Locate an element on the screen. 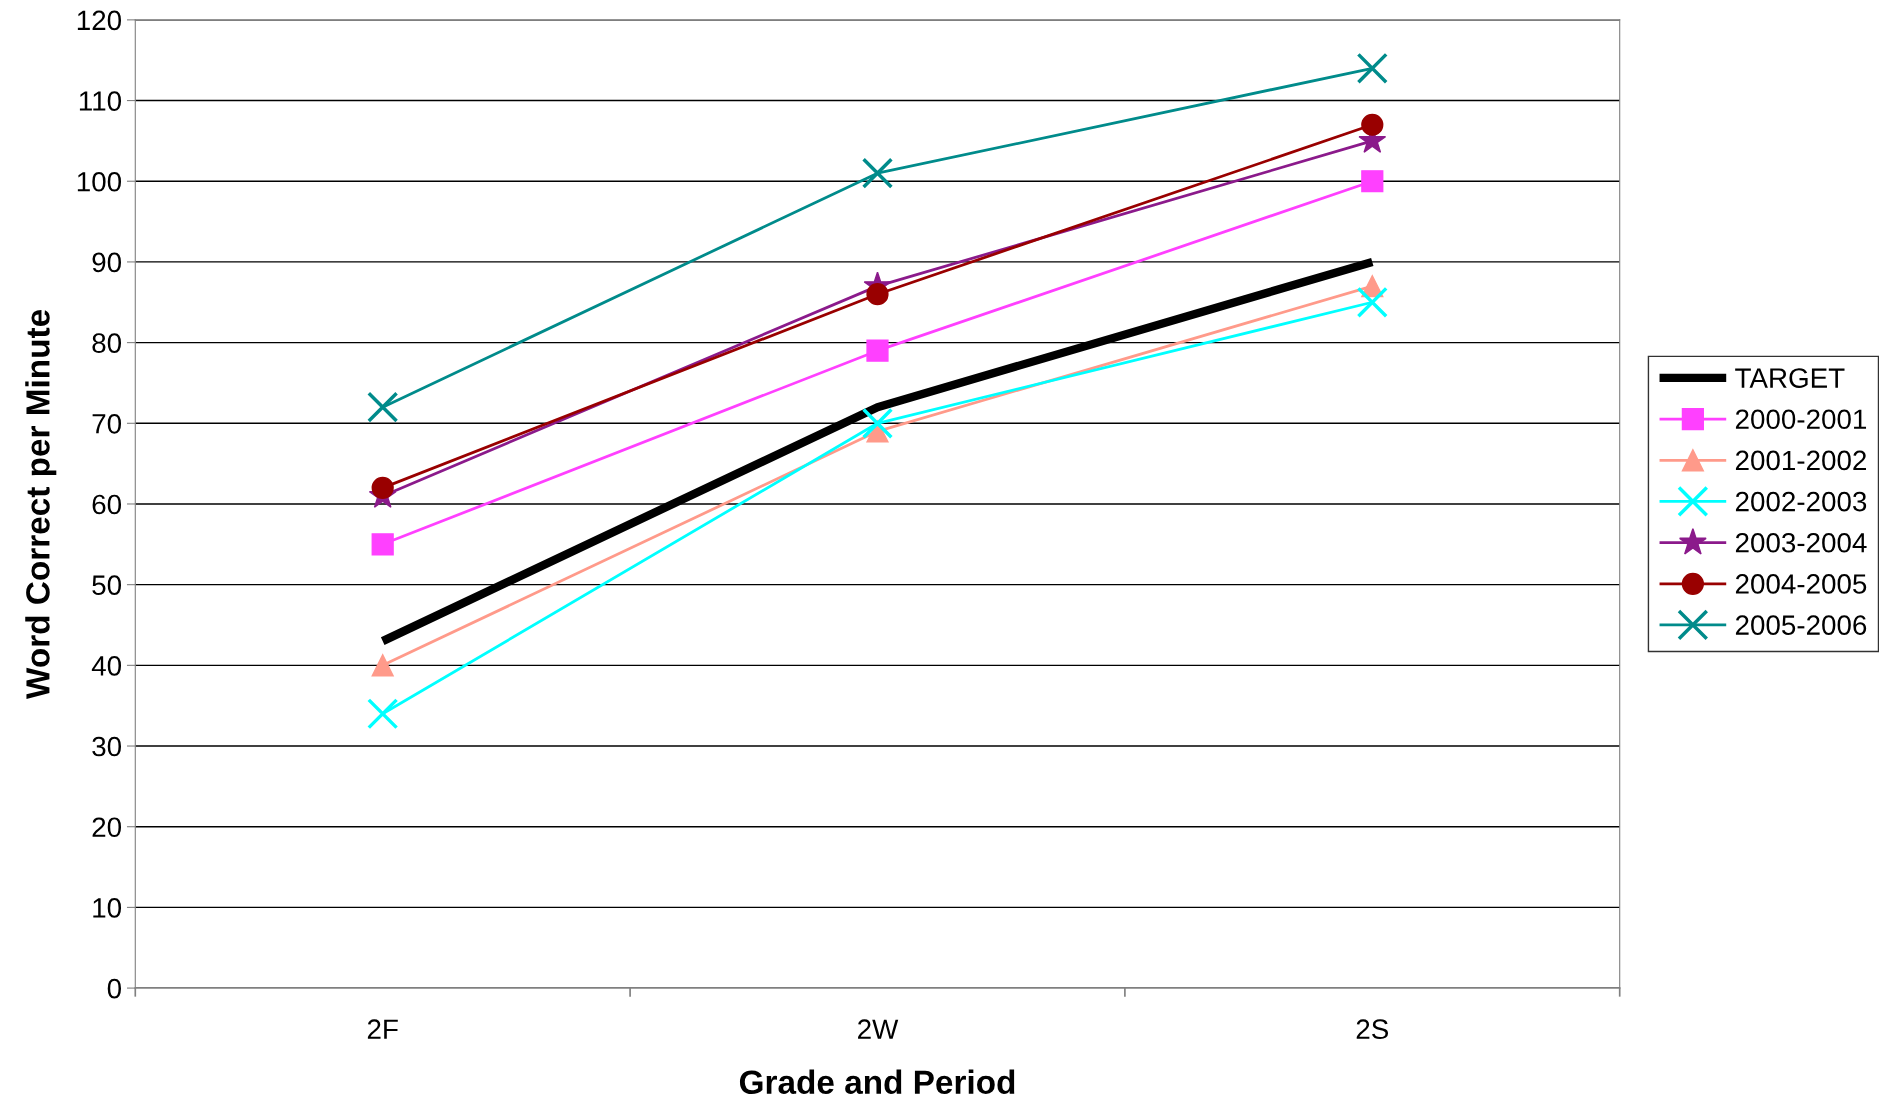 This screenshot has height=1104, width=1879. y-tick-label: 80 is located at coordinates (107, 343).